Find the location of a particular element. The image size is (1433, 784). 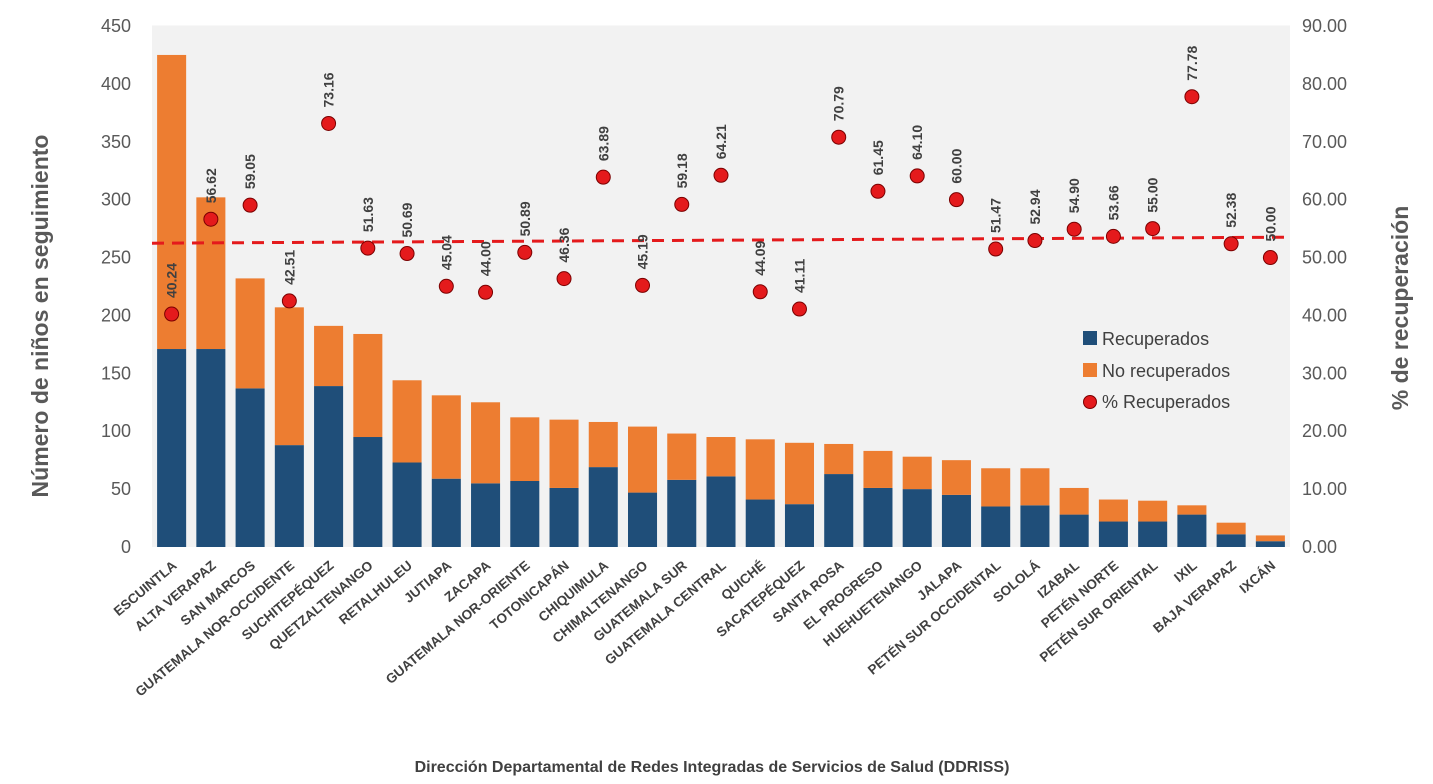

point-data-label: 54.90 is located at coordinates (1074, 195).